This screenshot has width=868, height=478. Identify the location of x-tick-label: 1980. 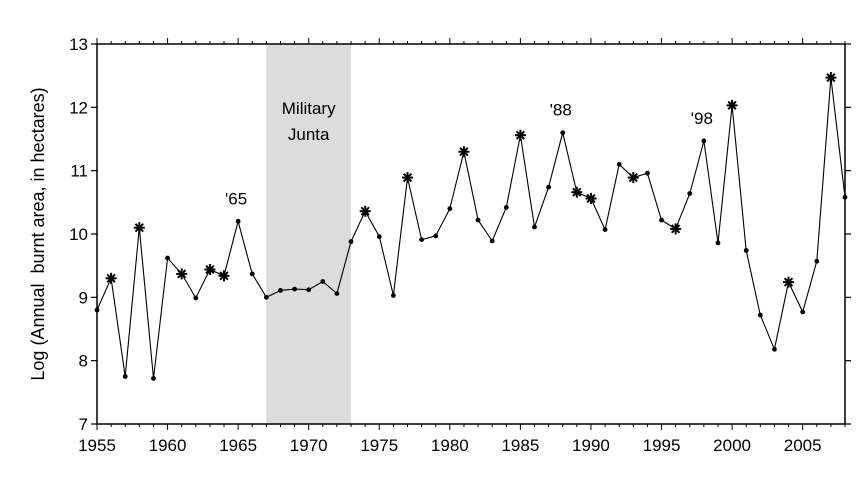
(450, 445).